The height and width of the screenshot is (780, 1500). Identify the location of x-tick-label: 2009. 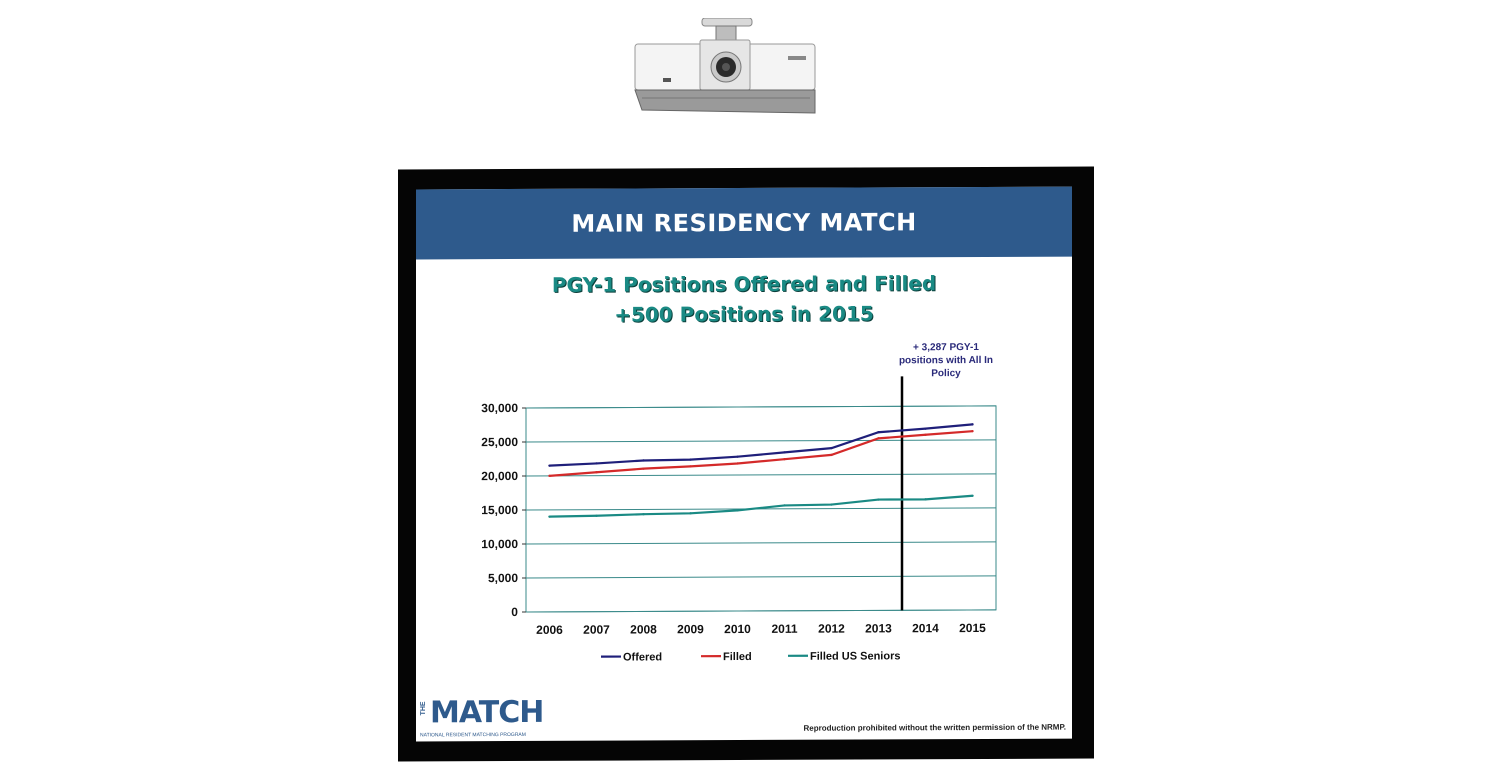
(690, 629).